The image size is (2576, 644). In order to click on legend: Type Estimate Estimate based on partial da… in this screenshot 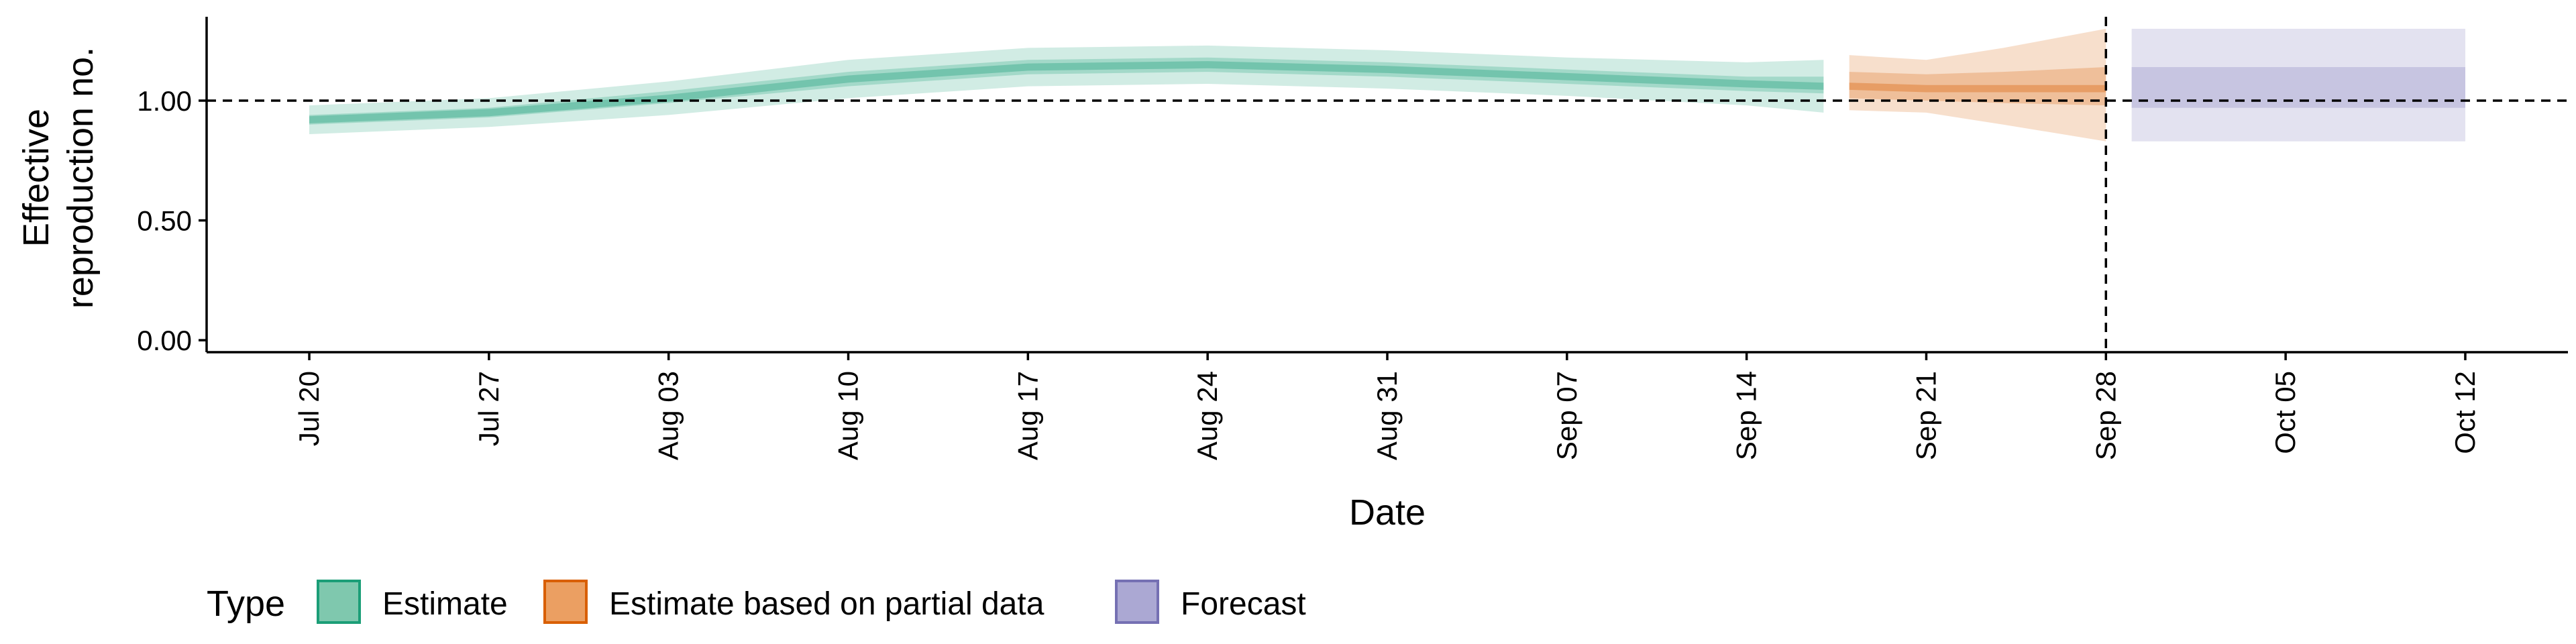, I will do `click(756, 602)`.